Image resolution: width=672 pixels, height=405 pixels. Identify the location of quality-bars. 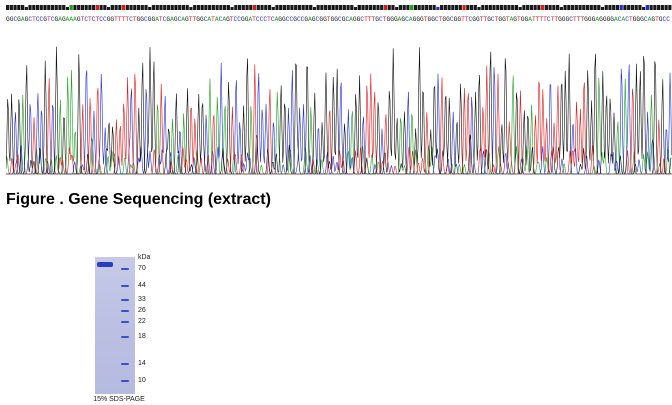
(339, 7).